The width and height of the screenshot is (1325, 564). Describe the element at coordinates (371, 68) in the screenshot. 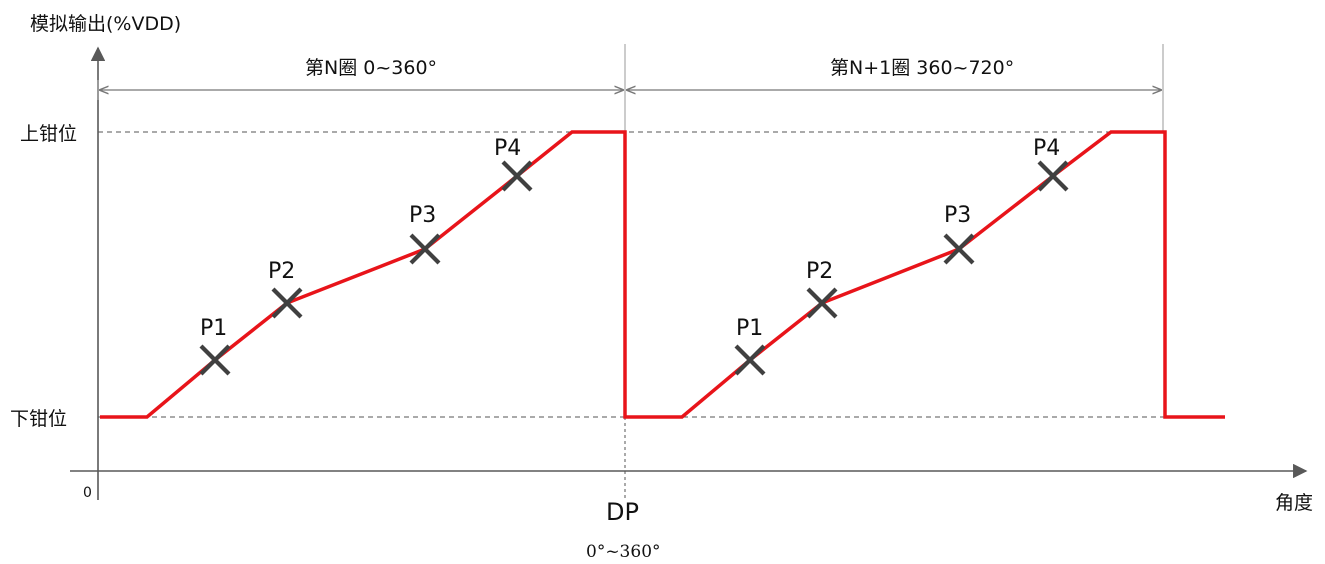

I see `cycle-n-label: 第N圈 0~360°` at that location.